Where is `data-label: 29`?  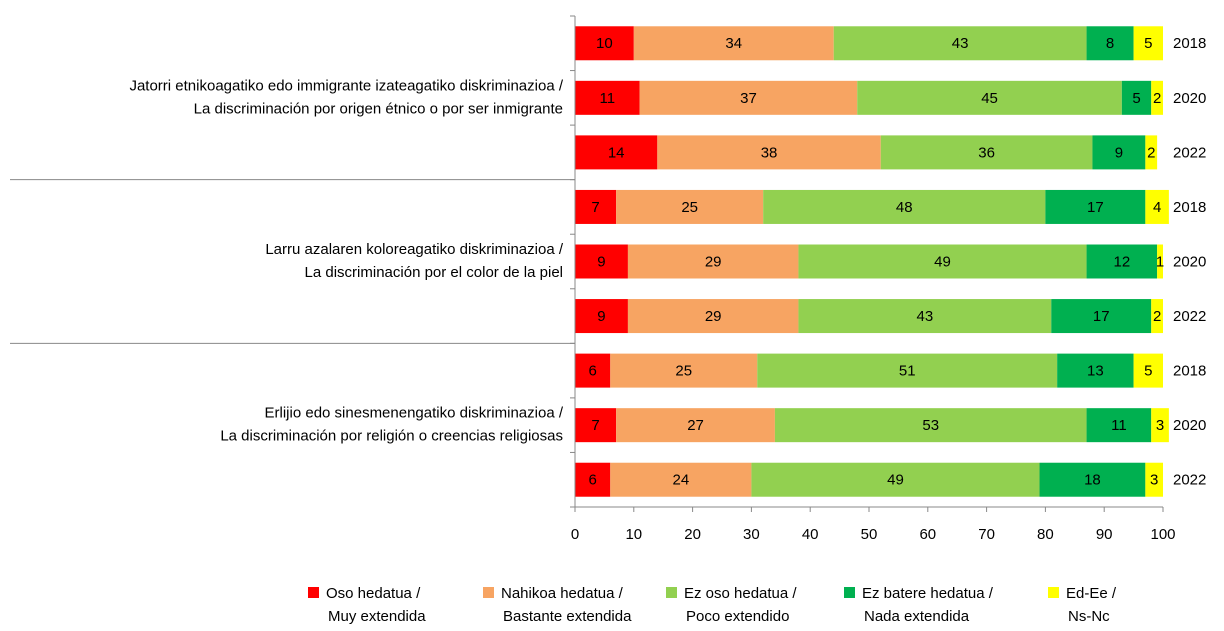
data-label: 29 is located at coordinates (713, 316).